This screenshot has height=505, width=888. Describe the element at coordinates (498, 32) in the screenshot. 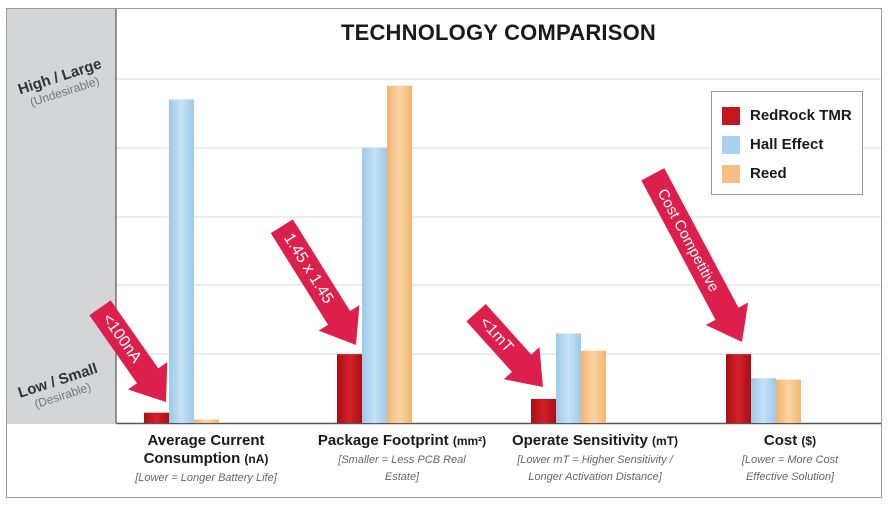

I see `chart-title: TECHNOLOGY COMPARISON` at that location.